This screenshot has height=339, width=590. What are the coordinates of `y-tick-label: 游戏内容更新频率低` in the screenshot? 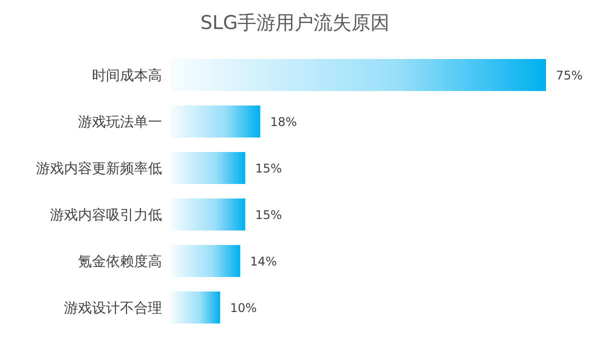 It's located at (99, 169).